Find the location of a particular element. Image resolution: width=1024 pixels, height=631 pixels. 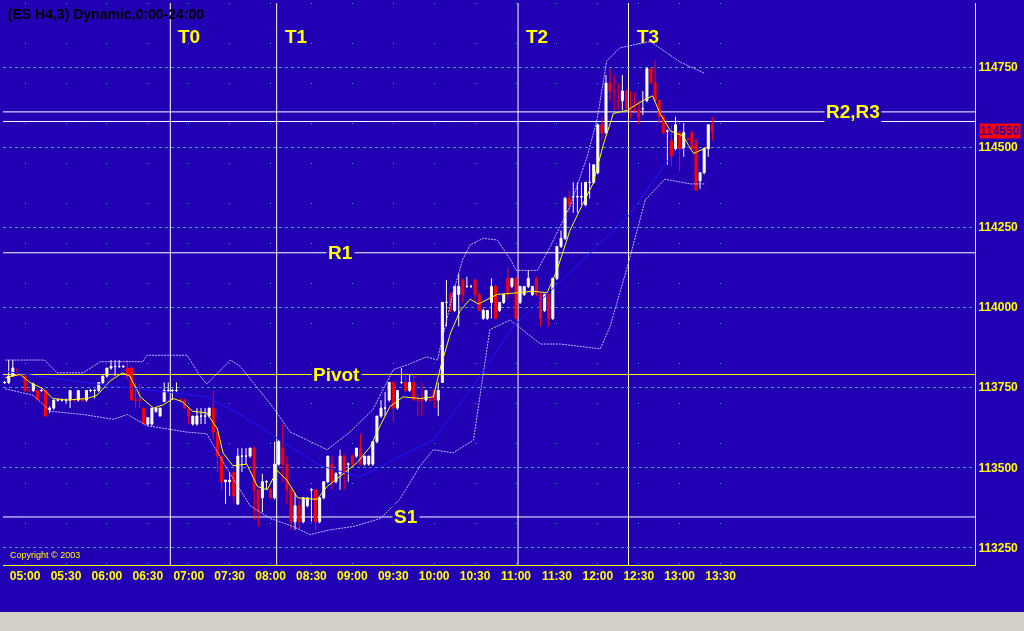

ref-line-label: T1 is located at coordinates (296, 36).